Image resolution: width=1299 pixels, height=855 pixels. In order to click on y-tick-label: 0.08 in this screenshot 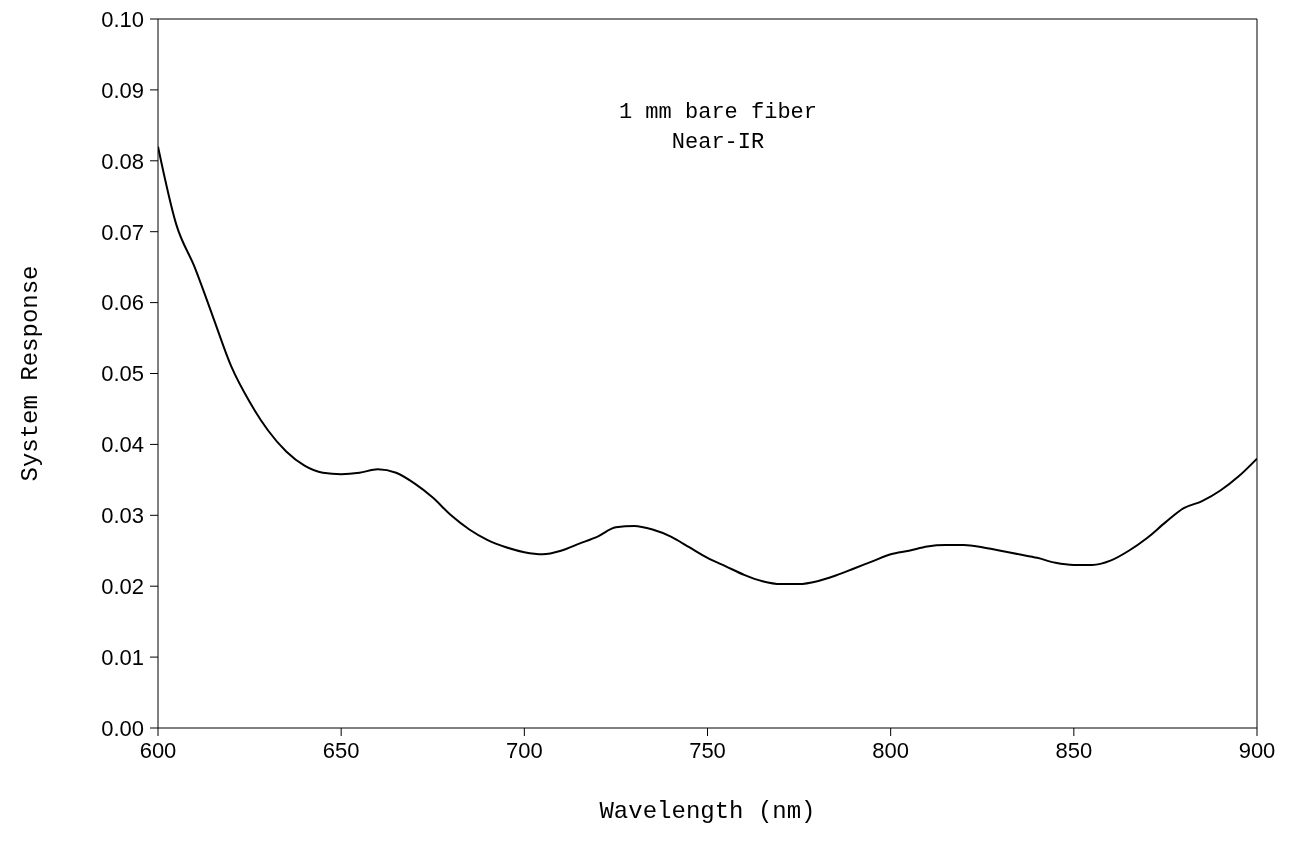, I will do `click(122, 161)`.